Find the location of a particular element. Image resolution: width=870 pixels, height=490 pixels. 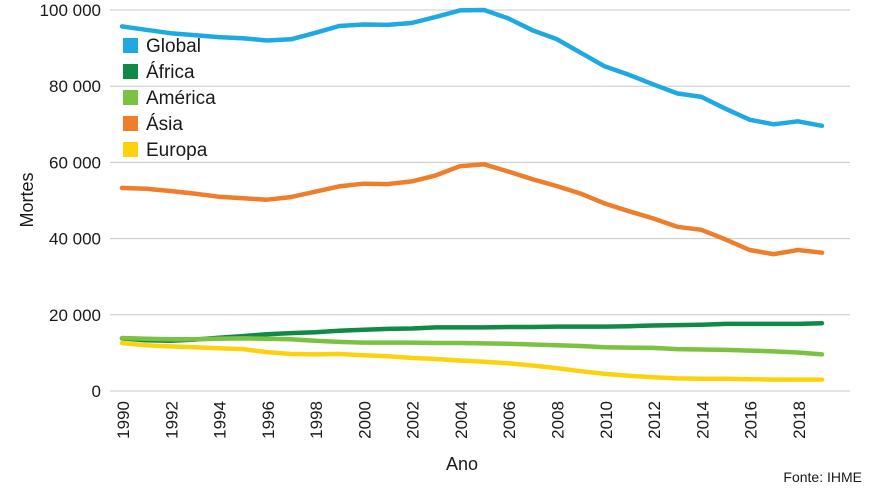

source-note: Fonte: IHME is located at coordinates (822, 477).